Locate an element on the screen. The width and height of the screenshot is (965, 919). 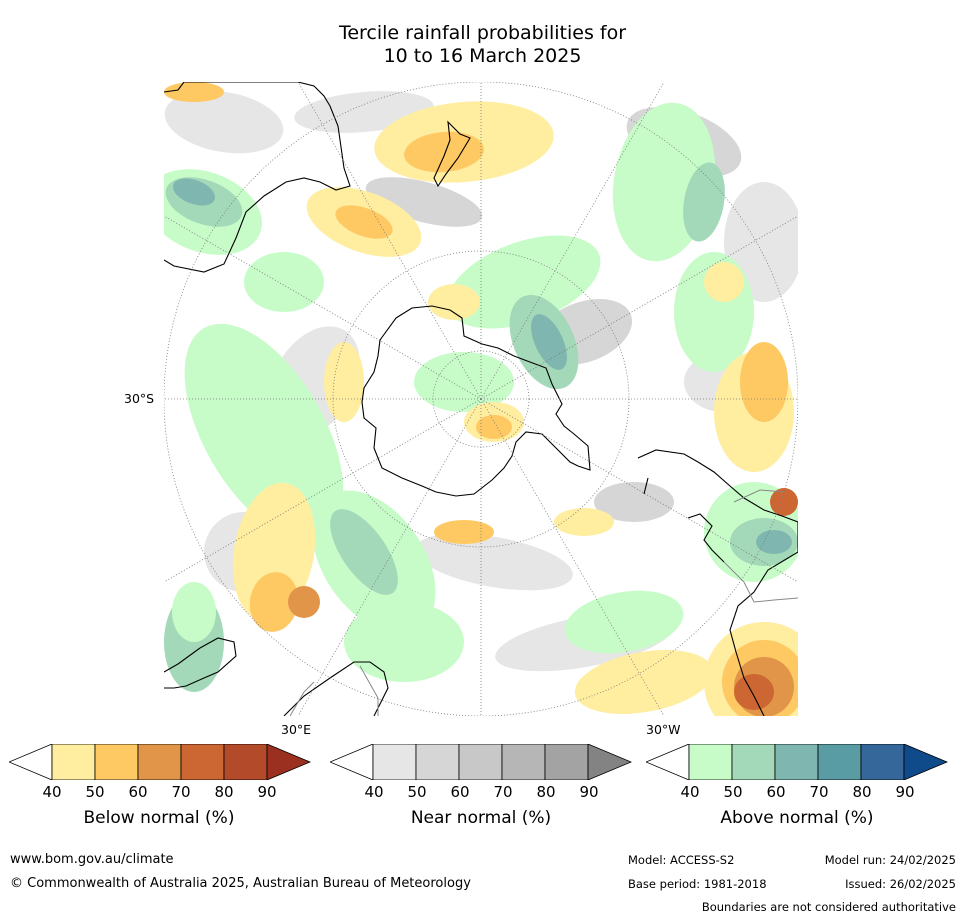
footer-issued: Issued: 26/02/2025 is located at coordinates (900, 884).